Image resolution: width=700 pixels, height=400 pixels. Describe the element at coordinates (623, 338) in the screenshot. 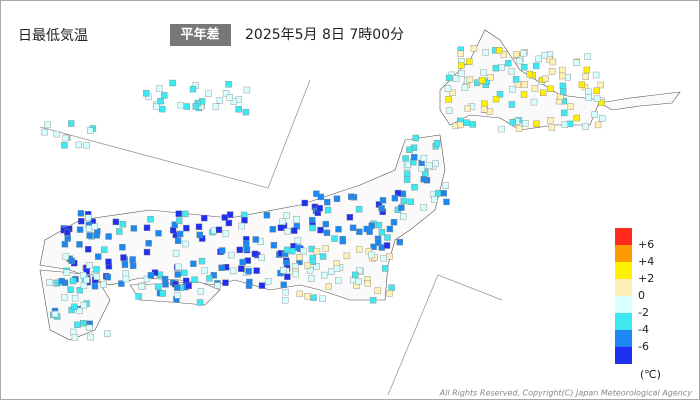

I see `legend-swatch` at that location.